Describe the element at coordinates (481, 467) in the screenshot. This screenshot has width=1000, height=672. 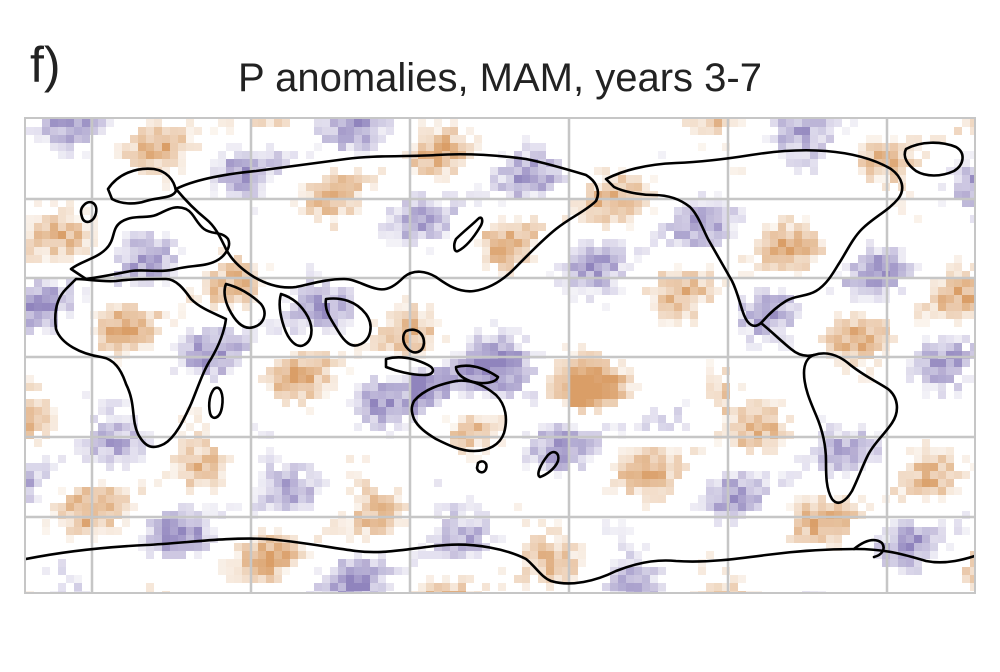
I see `tasmania-coastline` at that location.